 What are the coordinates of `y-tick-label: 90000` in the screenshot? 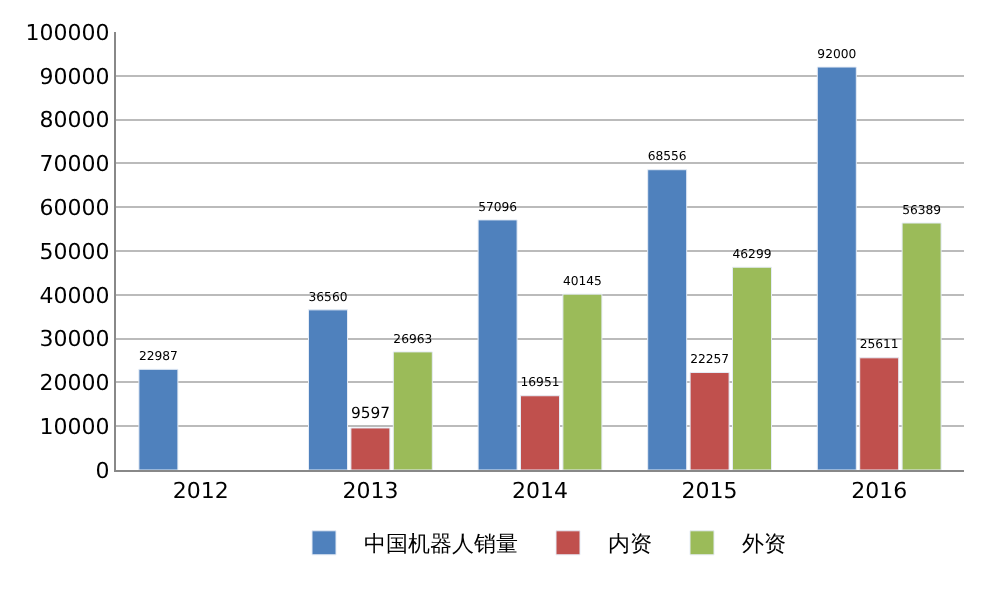 It's located at (74, 76).